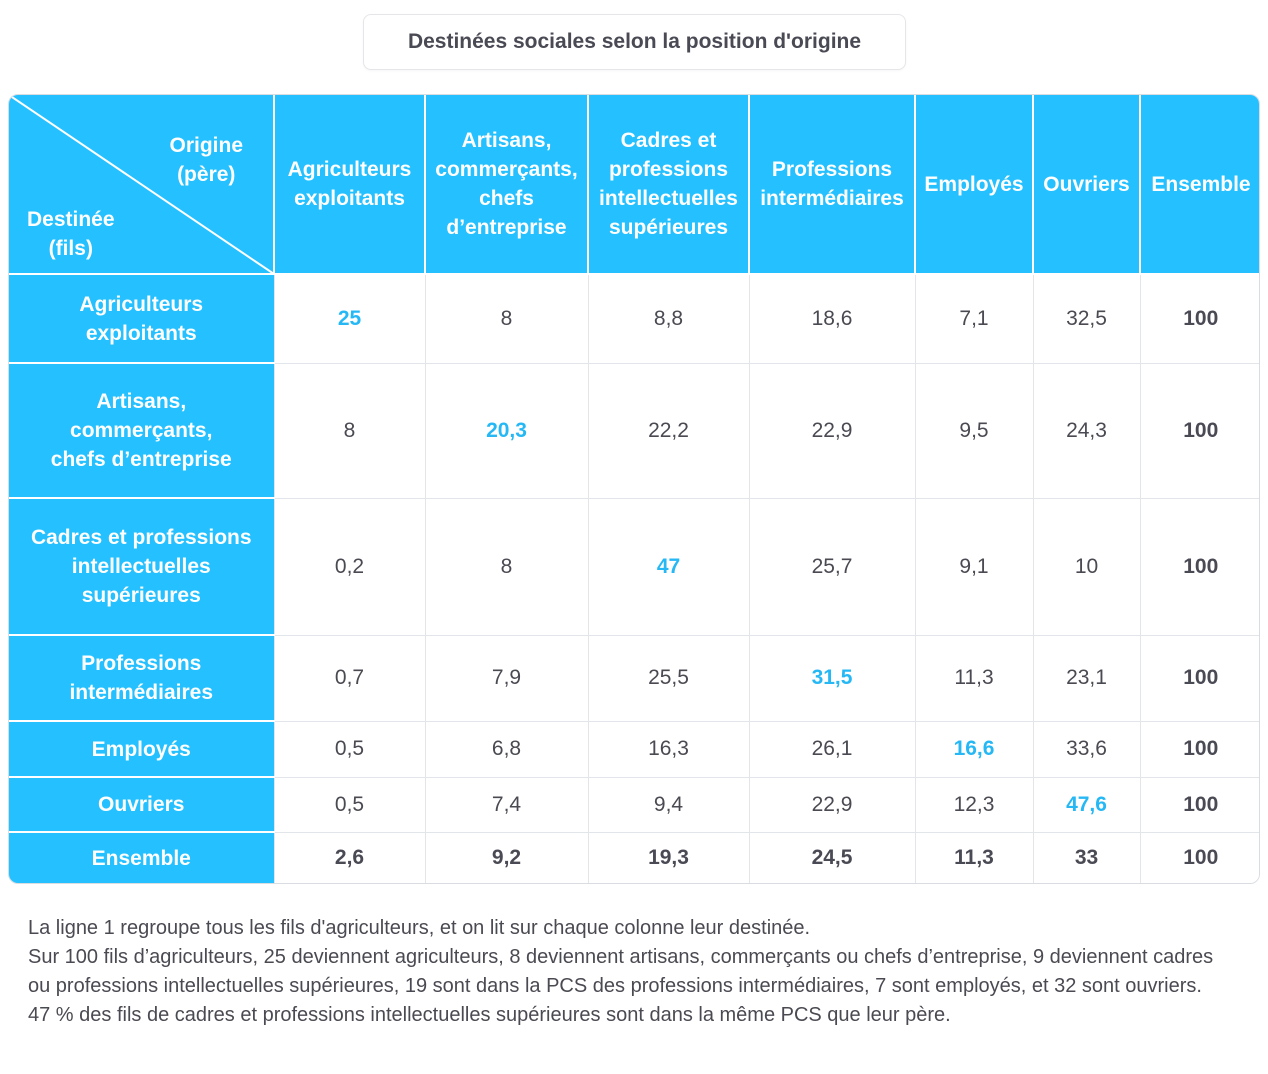 The height and width of the screenshot is (1074, 1268). I want to click on value-cell: 18,6, so click(831, 319).